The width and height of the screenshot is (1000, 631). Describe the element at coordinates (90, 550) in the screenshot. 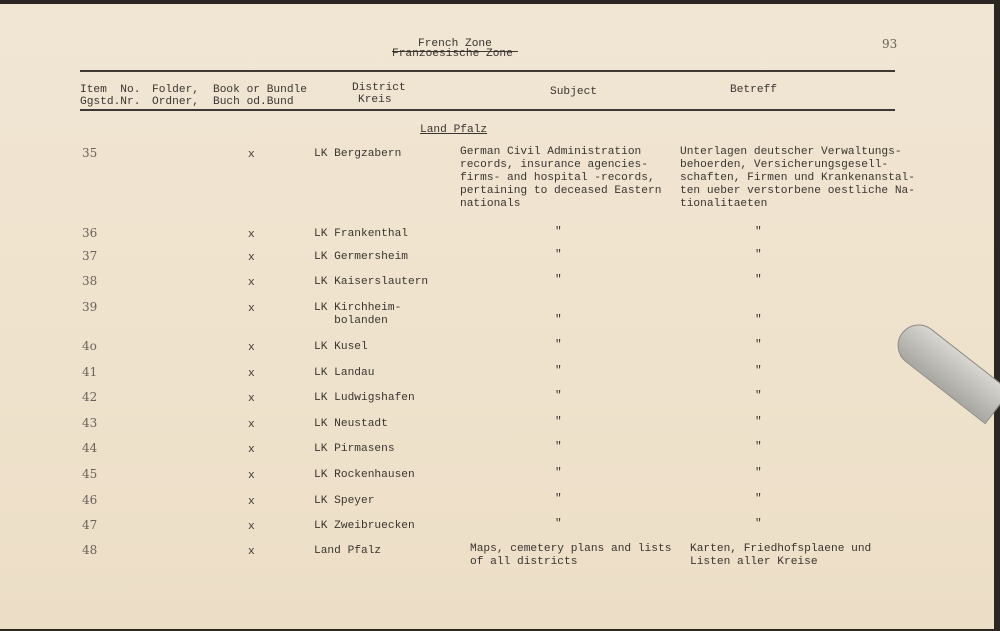

I see `item-number: 48` at that location.